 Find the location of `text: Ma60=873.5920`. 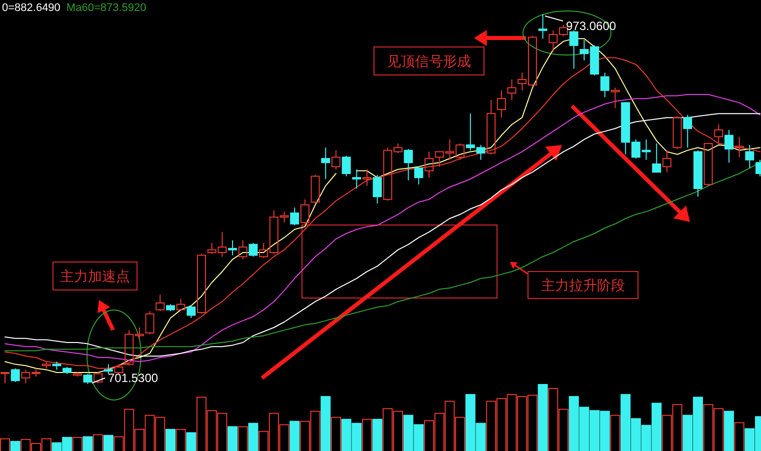

text: Ma60=873.5920 is located at coordinates (106, 8).